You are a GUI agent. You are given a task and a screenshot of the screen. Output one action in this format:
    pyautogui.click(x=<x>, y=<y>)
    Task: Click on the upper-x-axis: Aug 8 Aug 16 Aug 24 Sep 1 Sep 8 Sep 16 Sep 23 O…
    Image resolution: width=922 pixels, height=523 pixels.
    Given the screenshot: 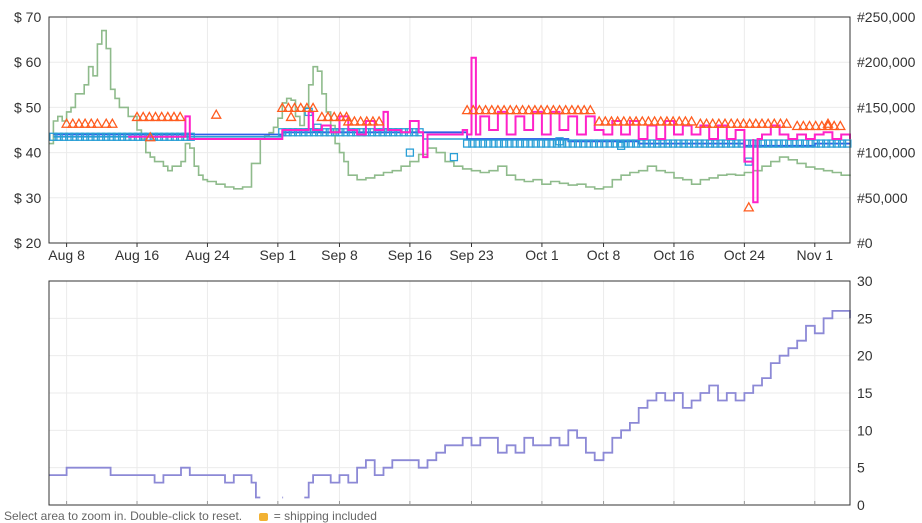 What is the action you would take?
    pyautogui.click(x=440, y=253)
    